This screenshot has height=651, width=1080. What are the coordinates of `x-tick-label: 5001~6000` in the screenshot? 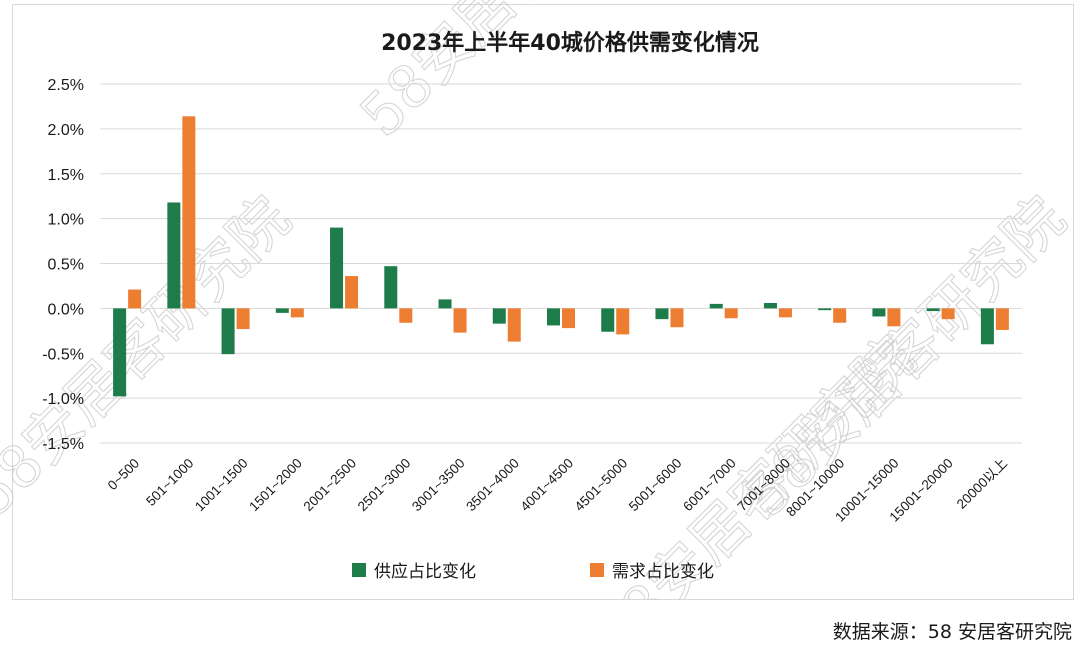 It's located at (655, 485).